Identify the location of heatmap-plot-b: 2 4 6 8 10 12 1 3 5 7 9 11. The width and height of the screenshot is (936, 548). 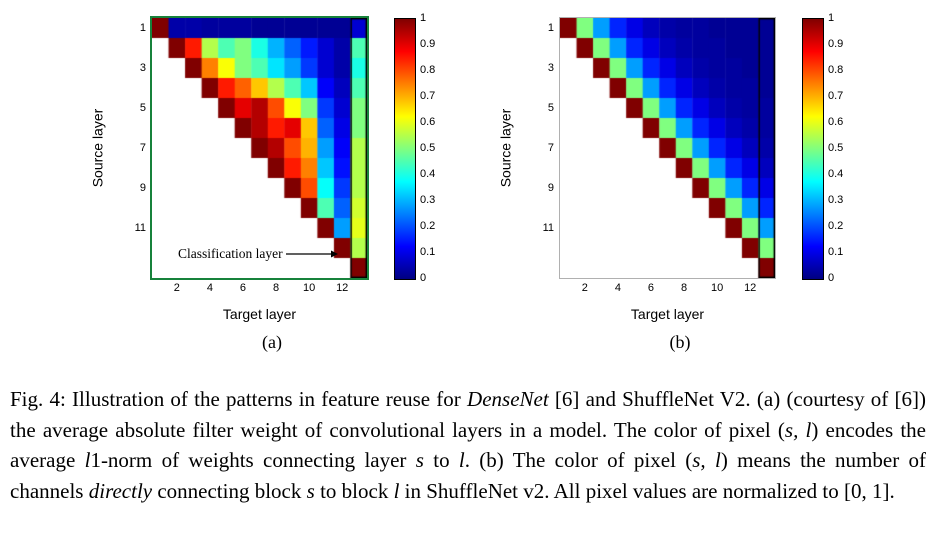
(659, 155).